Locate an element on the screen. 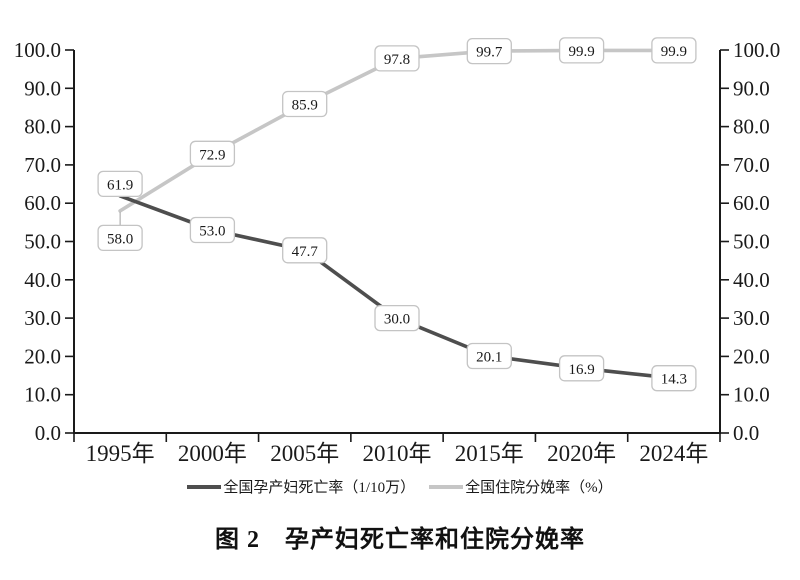 The height and width of the screenshot is (580, 800). y-tick-label-left: 30.0 is located at coordinates (42, 318).